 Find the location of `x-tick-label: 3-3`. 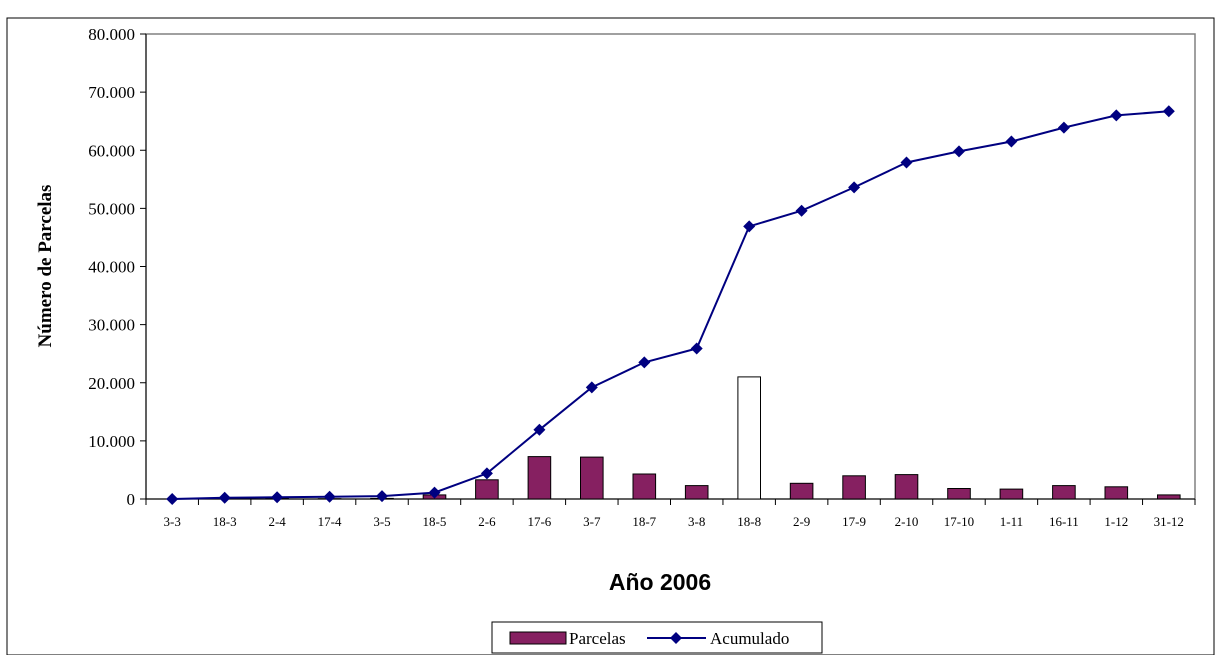

x-tick-label: 3-3 is located at coordinates (172, 521).